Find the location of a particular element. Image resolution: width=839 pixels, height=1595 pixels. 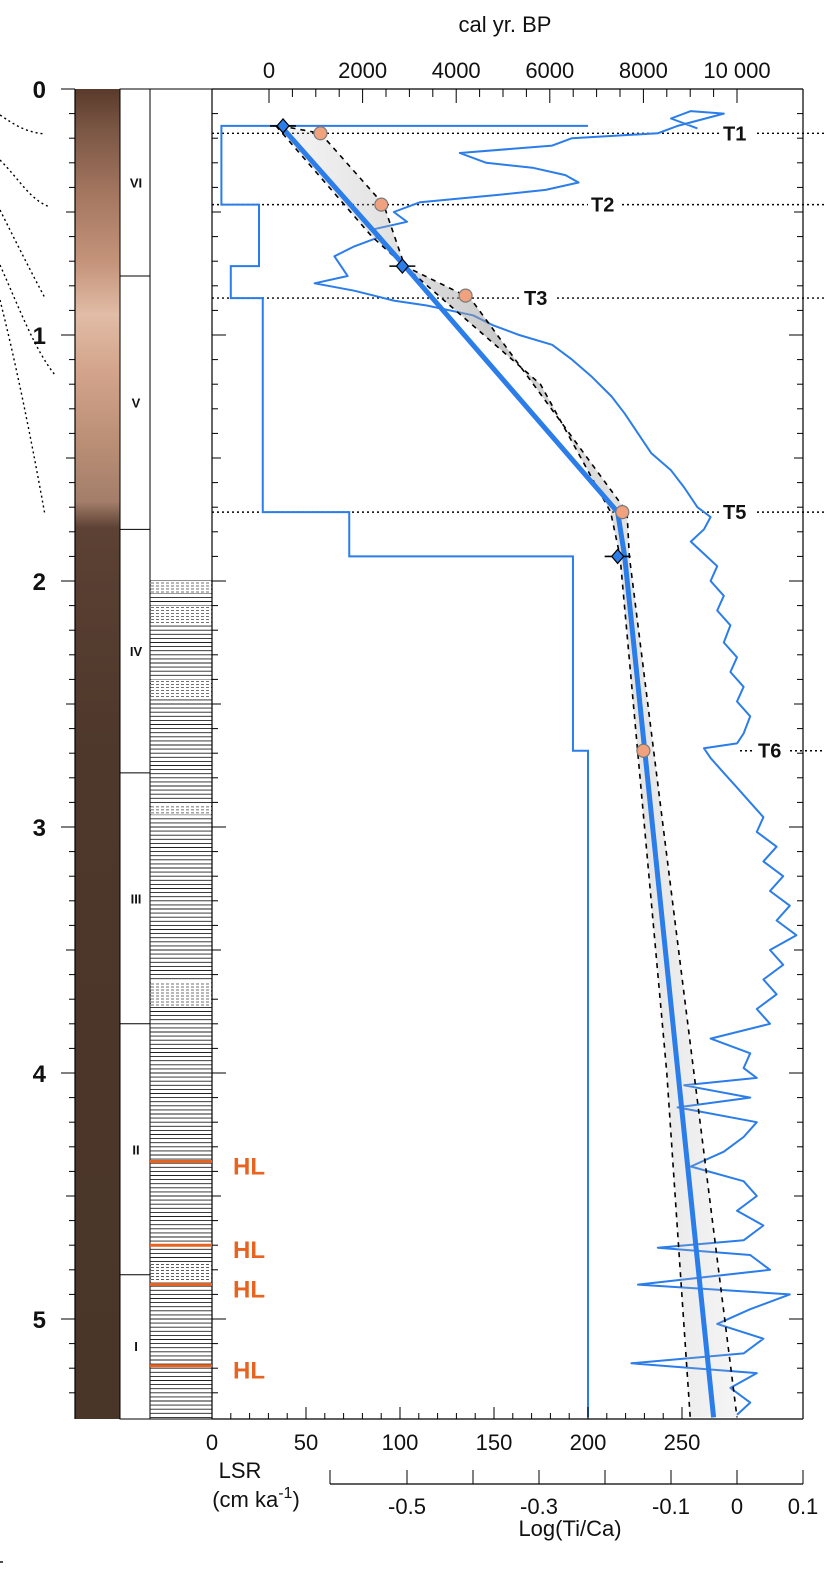

transition-label: T3 is located at coordinates (535, 299).